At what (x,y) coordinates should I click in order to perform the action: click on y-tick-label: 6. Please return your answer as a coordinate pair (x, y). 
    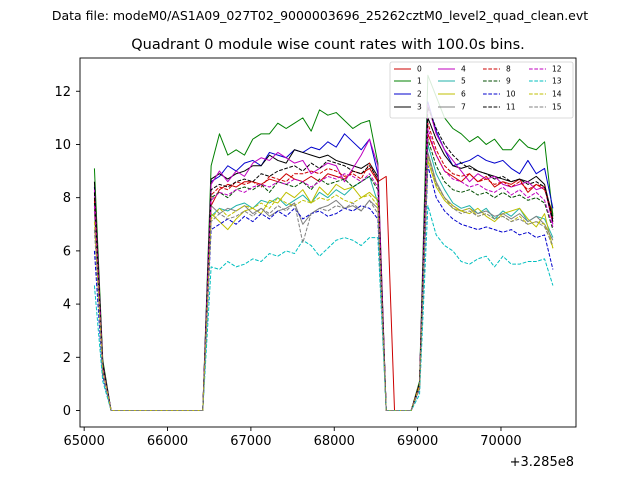
    Looking at the image, I should click on (67, 251).